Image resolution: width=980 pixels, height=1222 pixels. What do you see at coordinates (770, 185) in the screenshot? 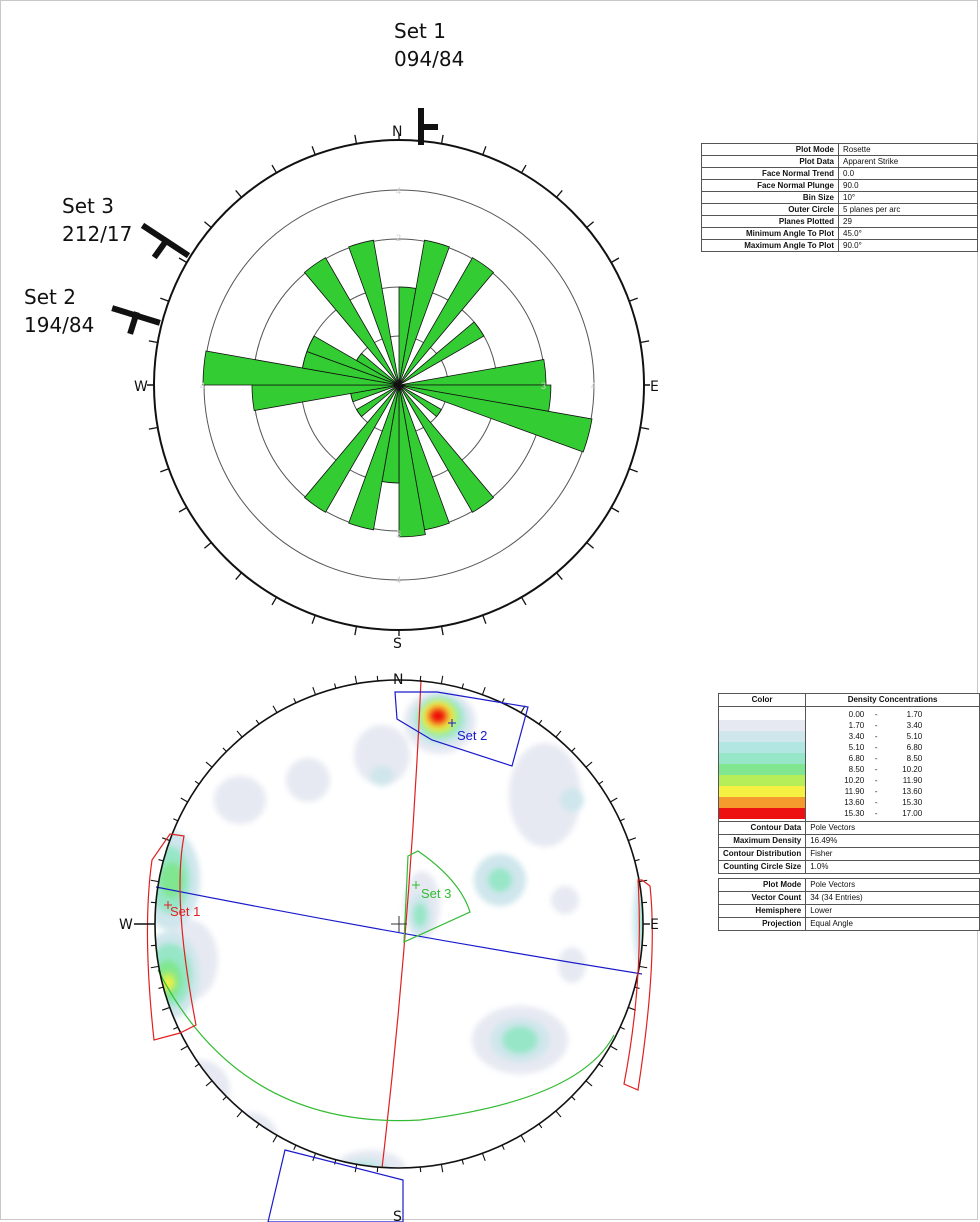
I see `rosette-info-label: Face Normal Plunge` at bounding box center [770, 185].